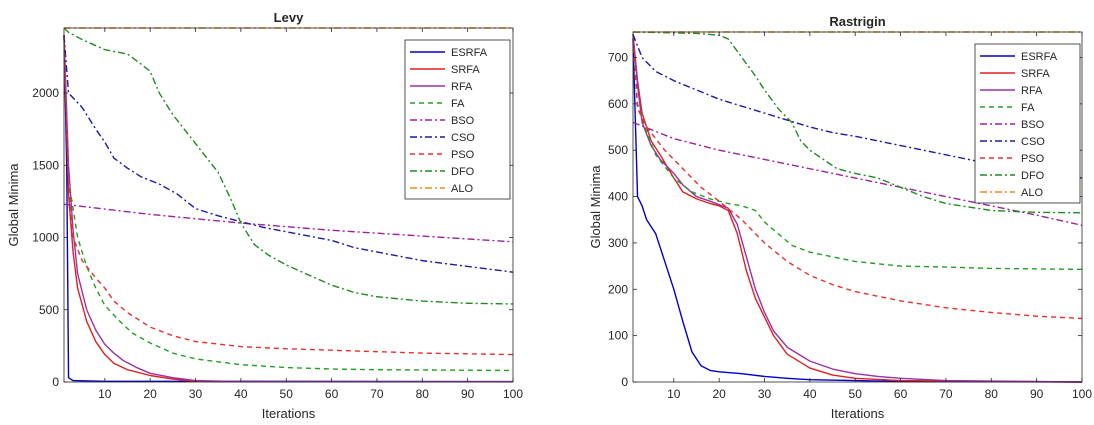 The height and width of the screenshot is (425, 1094). What do you see at coordinates (618, 289) in the screenshot?
I see `y-tick-label: 200` at bounding box center [618, 289].